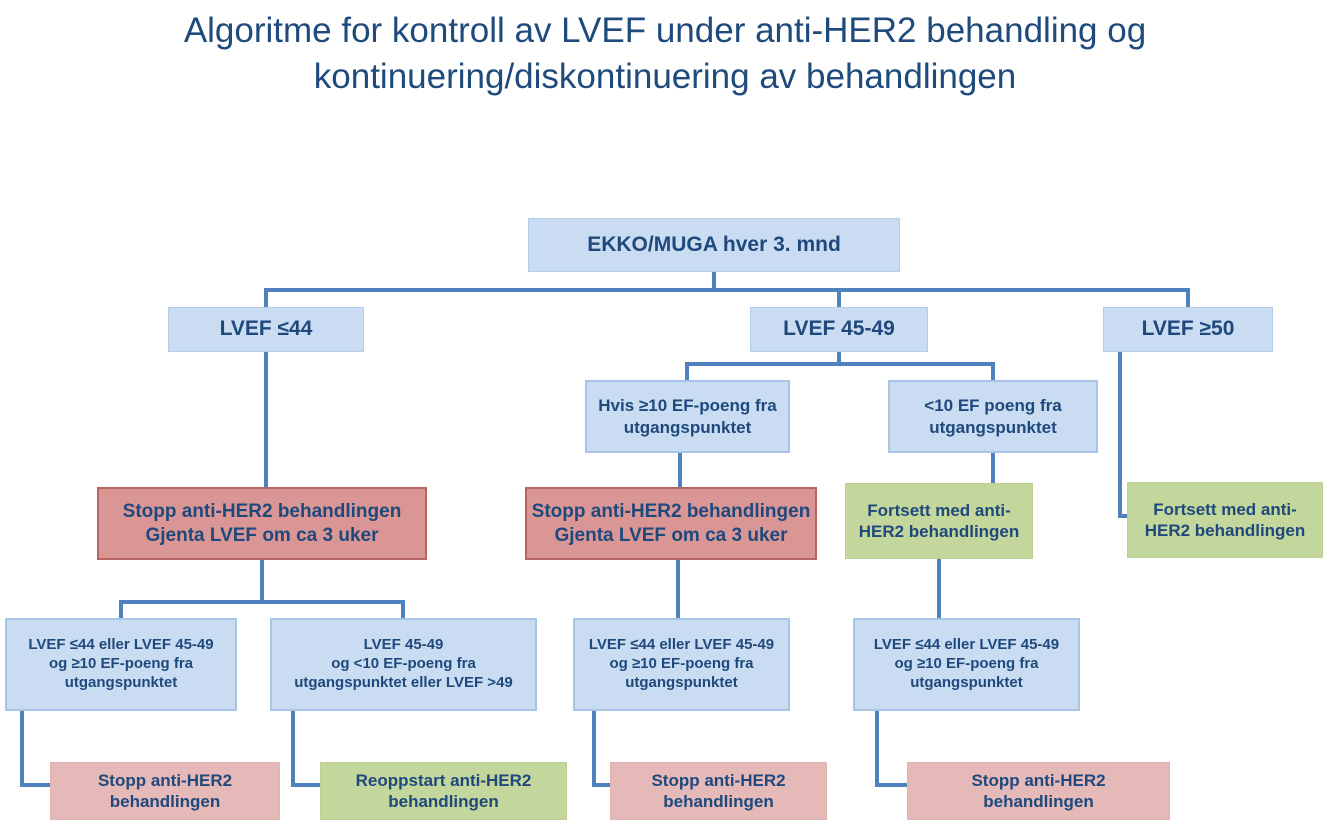 Image resolution: width=1330 pixels, height=824 pixels. Describe the element at coordinates (718, 791) in the screenshot. I see `node-stopp-bottom-2: Stopp anti-HER2 behandlingen` at that location.